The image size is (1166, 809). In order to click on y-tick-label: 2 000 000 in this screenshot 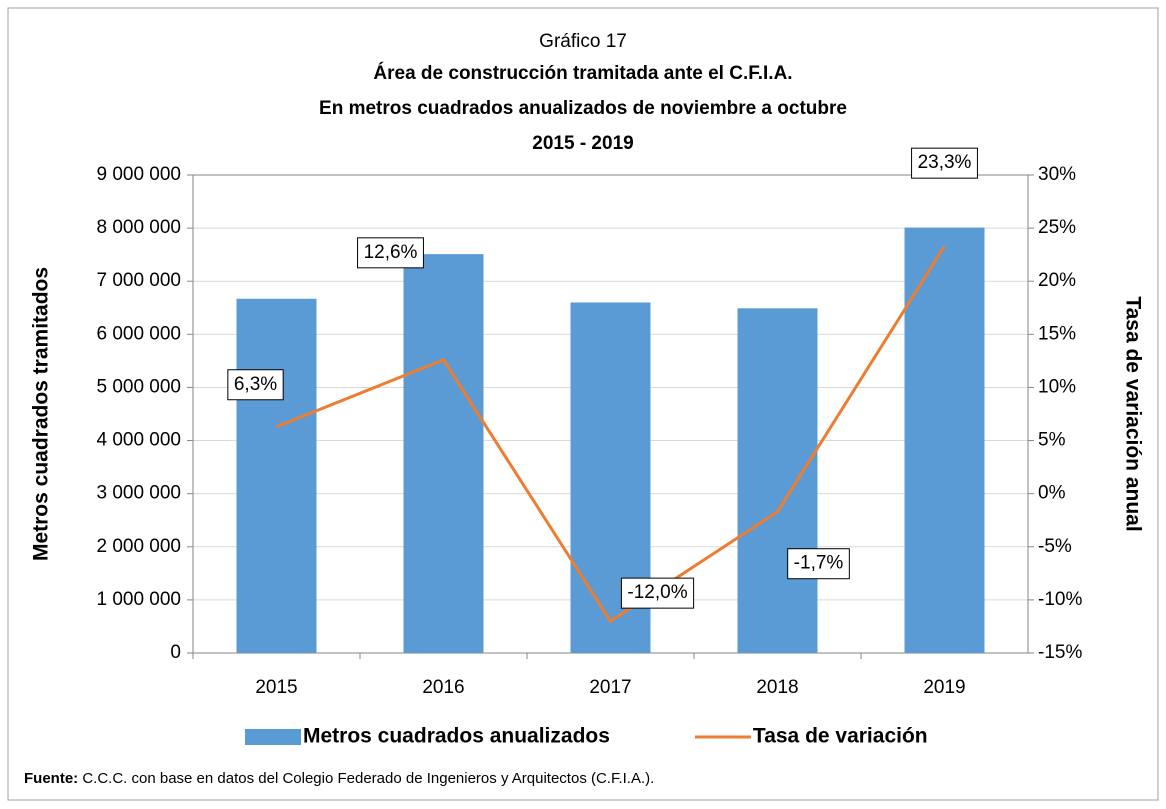, I will do `click(138, 546)`.